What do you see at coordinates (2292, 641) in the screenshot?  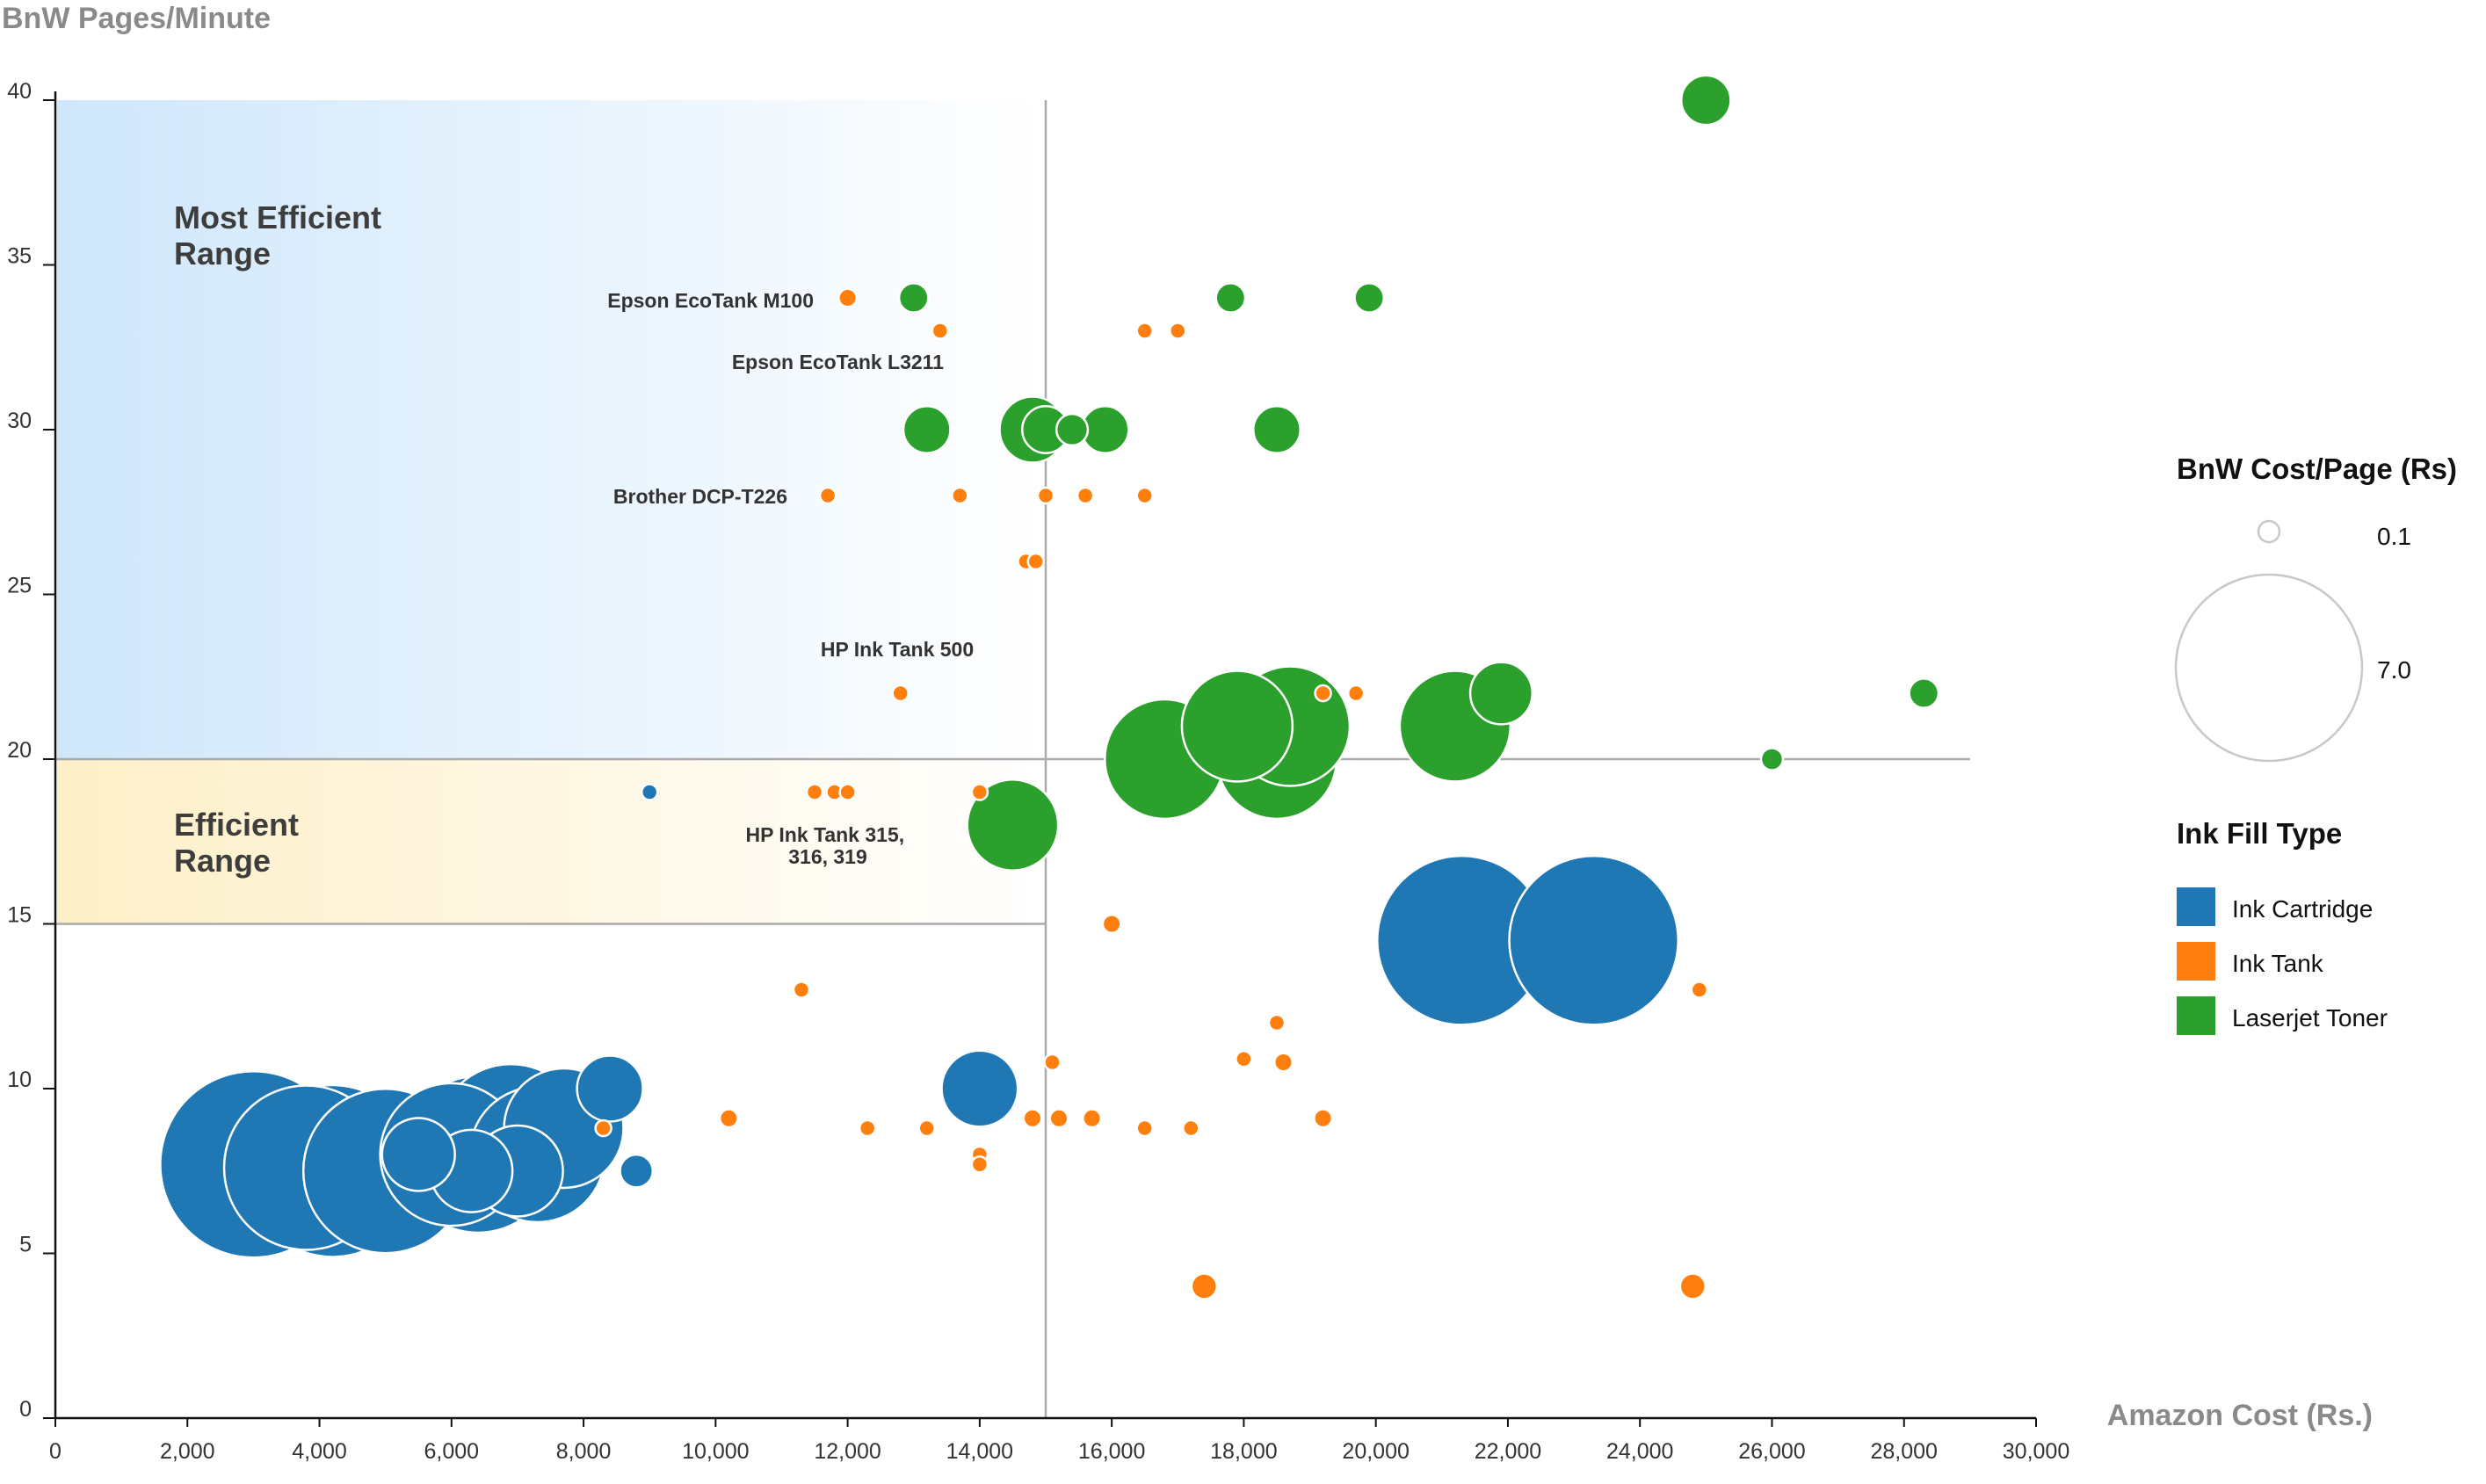 I see `size-legend-items: 0.1 7.0` at bounding box center [2292, 641].